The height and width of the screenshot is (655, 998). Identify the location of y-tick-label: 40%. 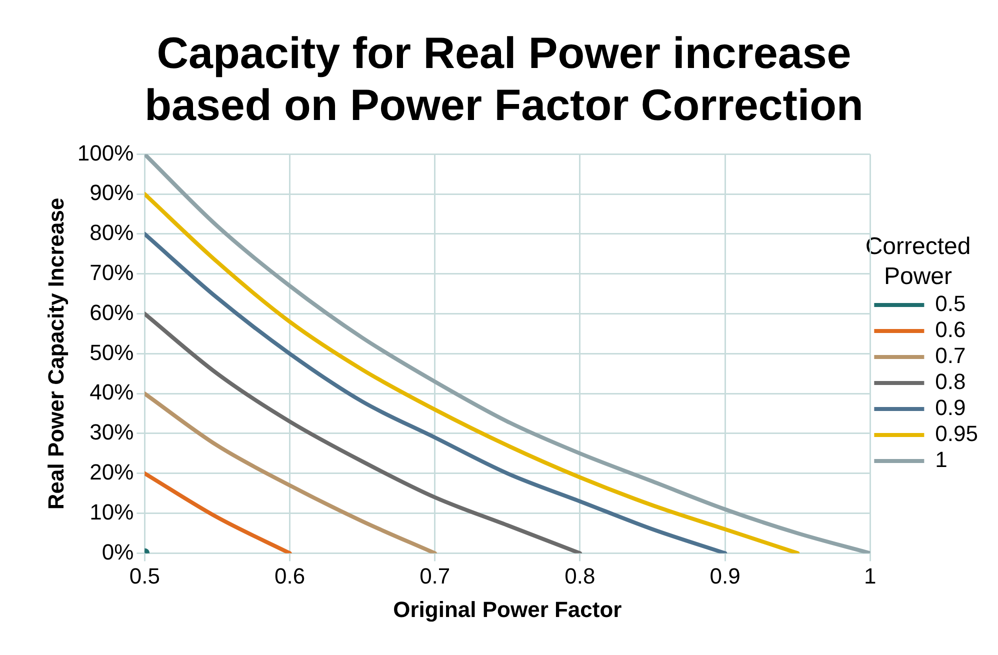
(112, 392).